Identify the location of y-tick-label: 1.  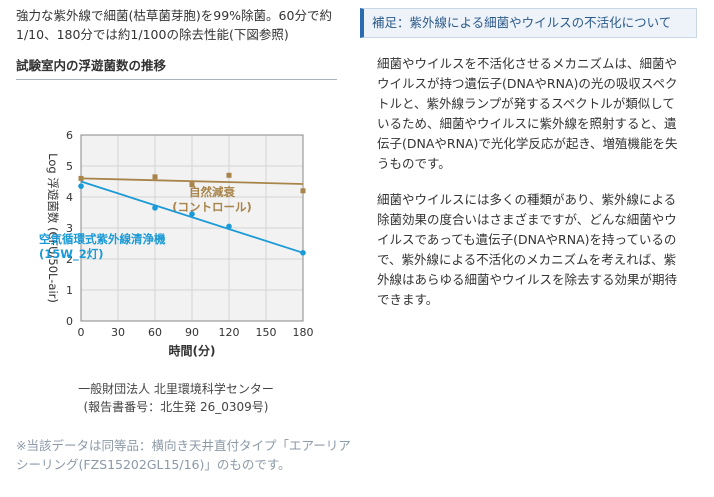
(69, 290).